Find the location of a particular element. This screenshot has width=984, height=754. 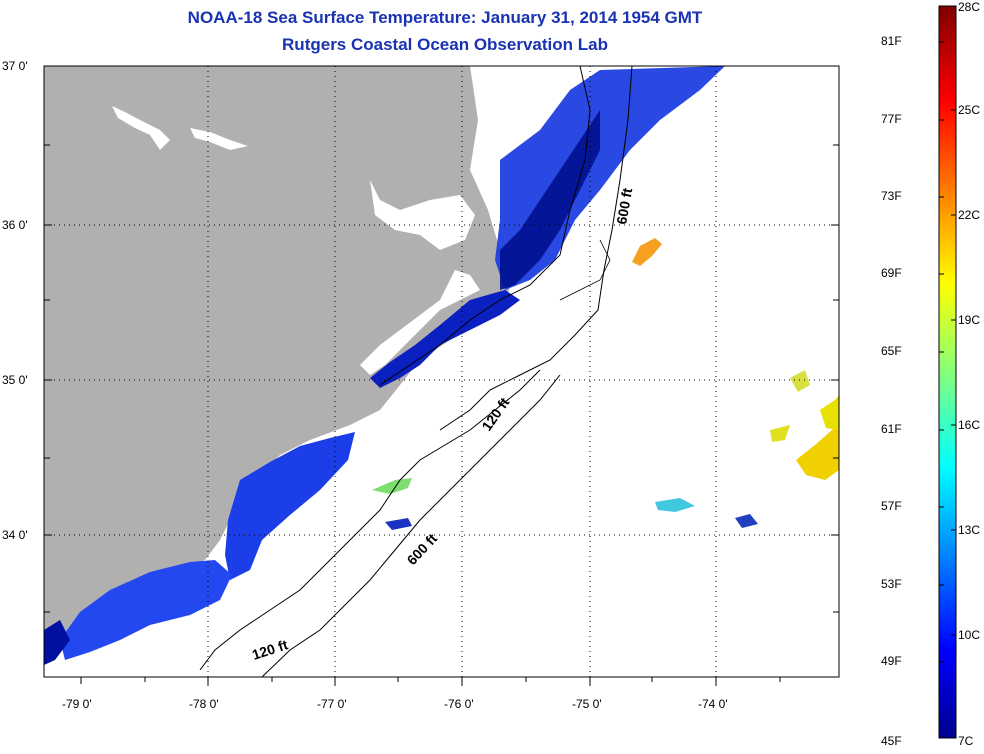

lat-label: 34 0' is located at coordinates (15, 535).